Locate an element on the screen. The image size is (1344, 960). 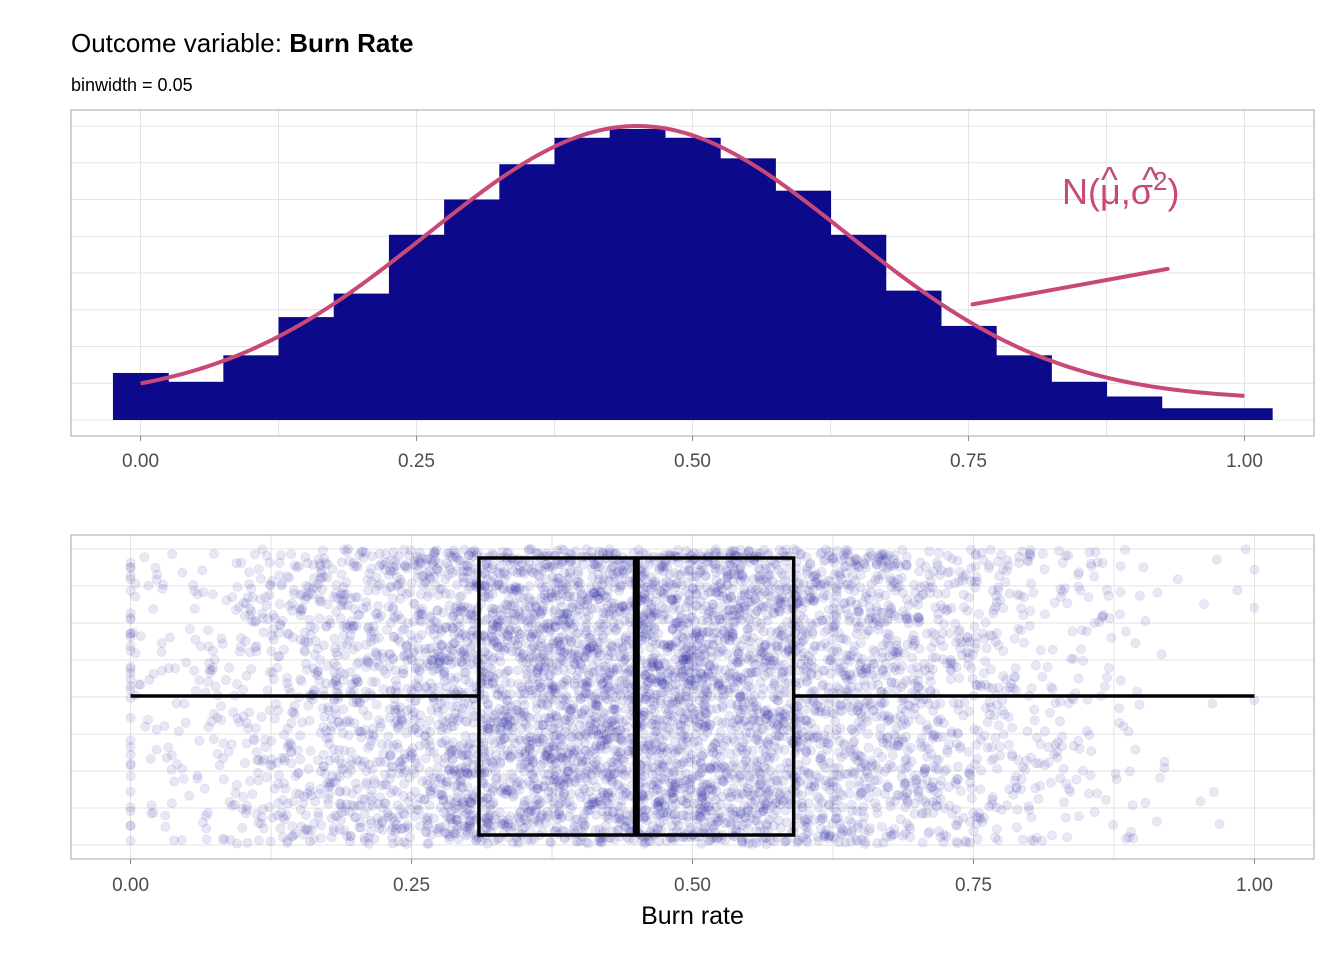
annotation-close: ) is located at coordinates (1173, 191).